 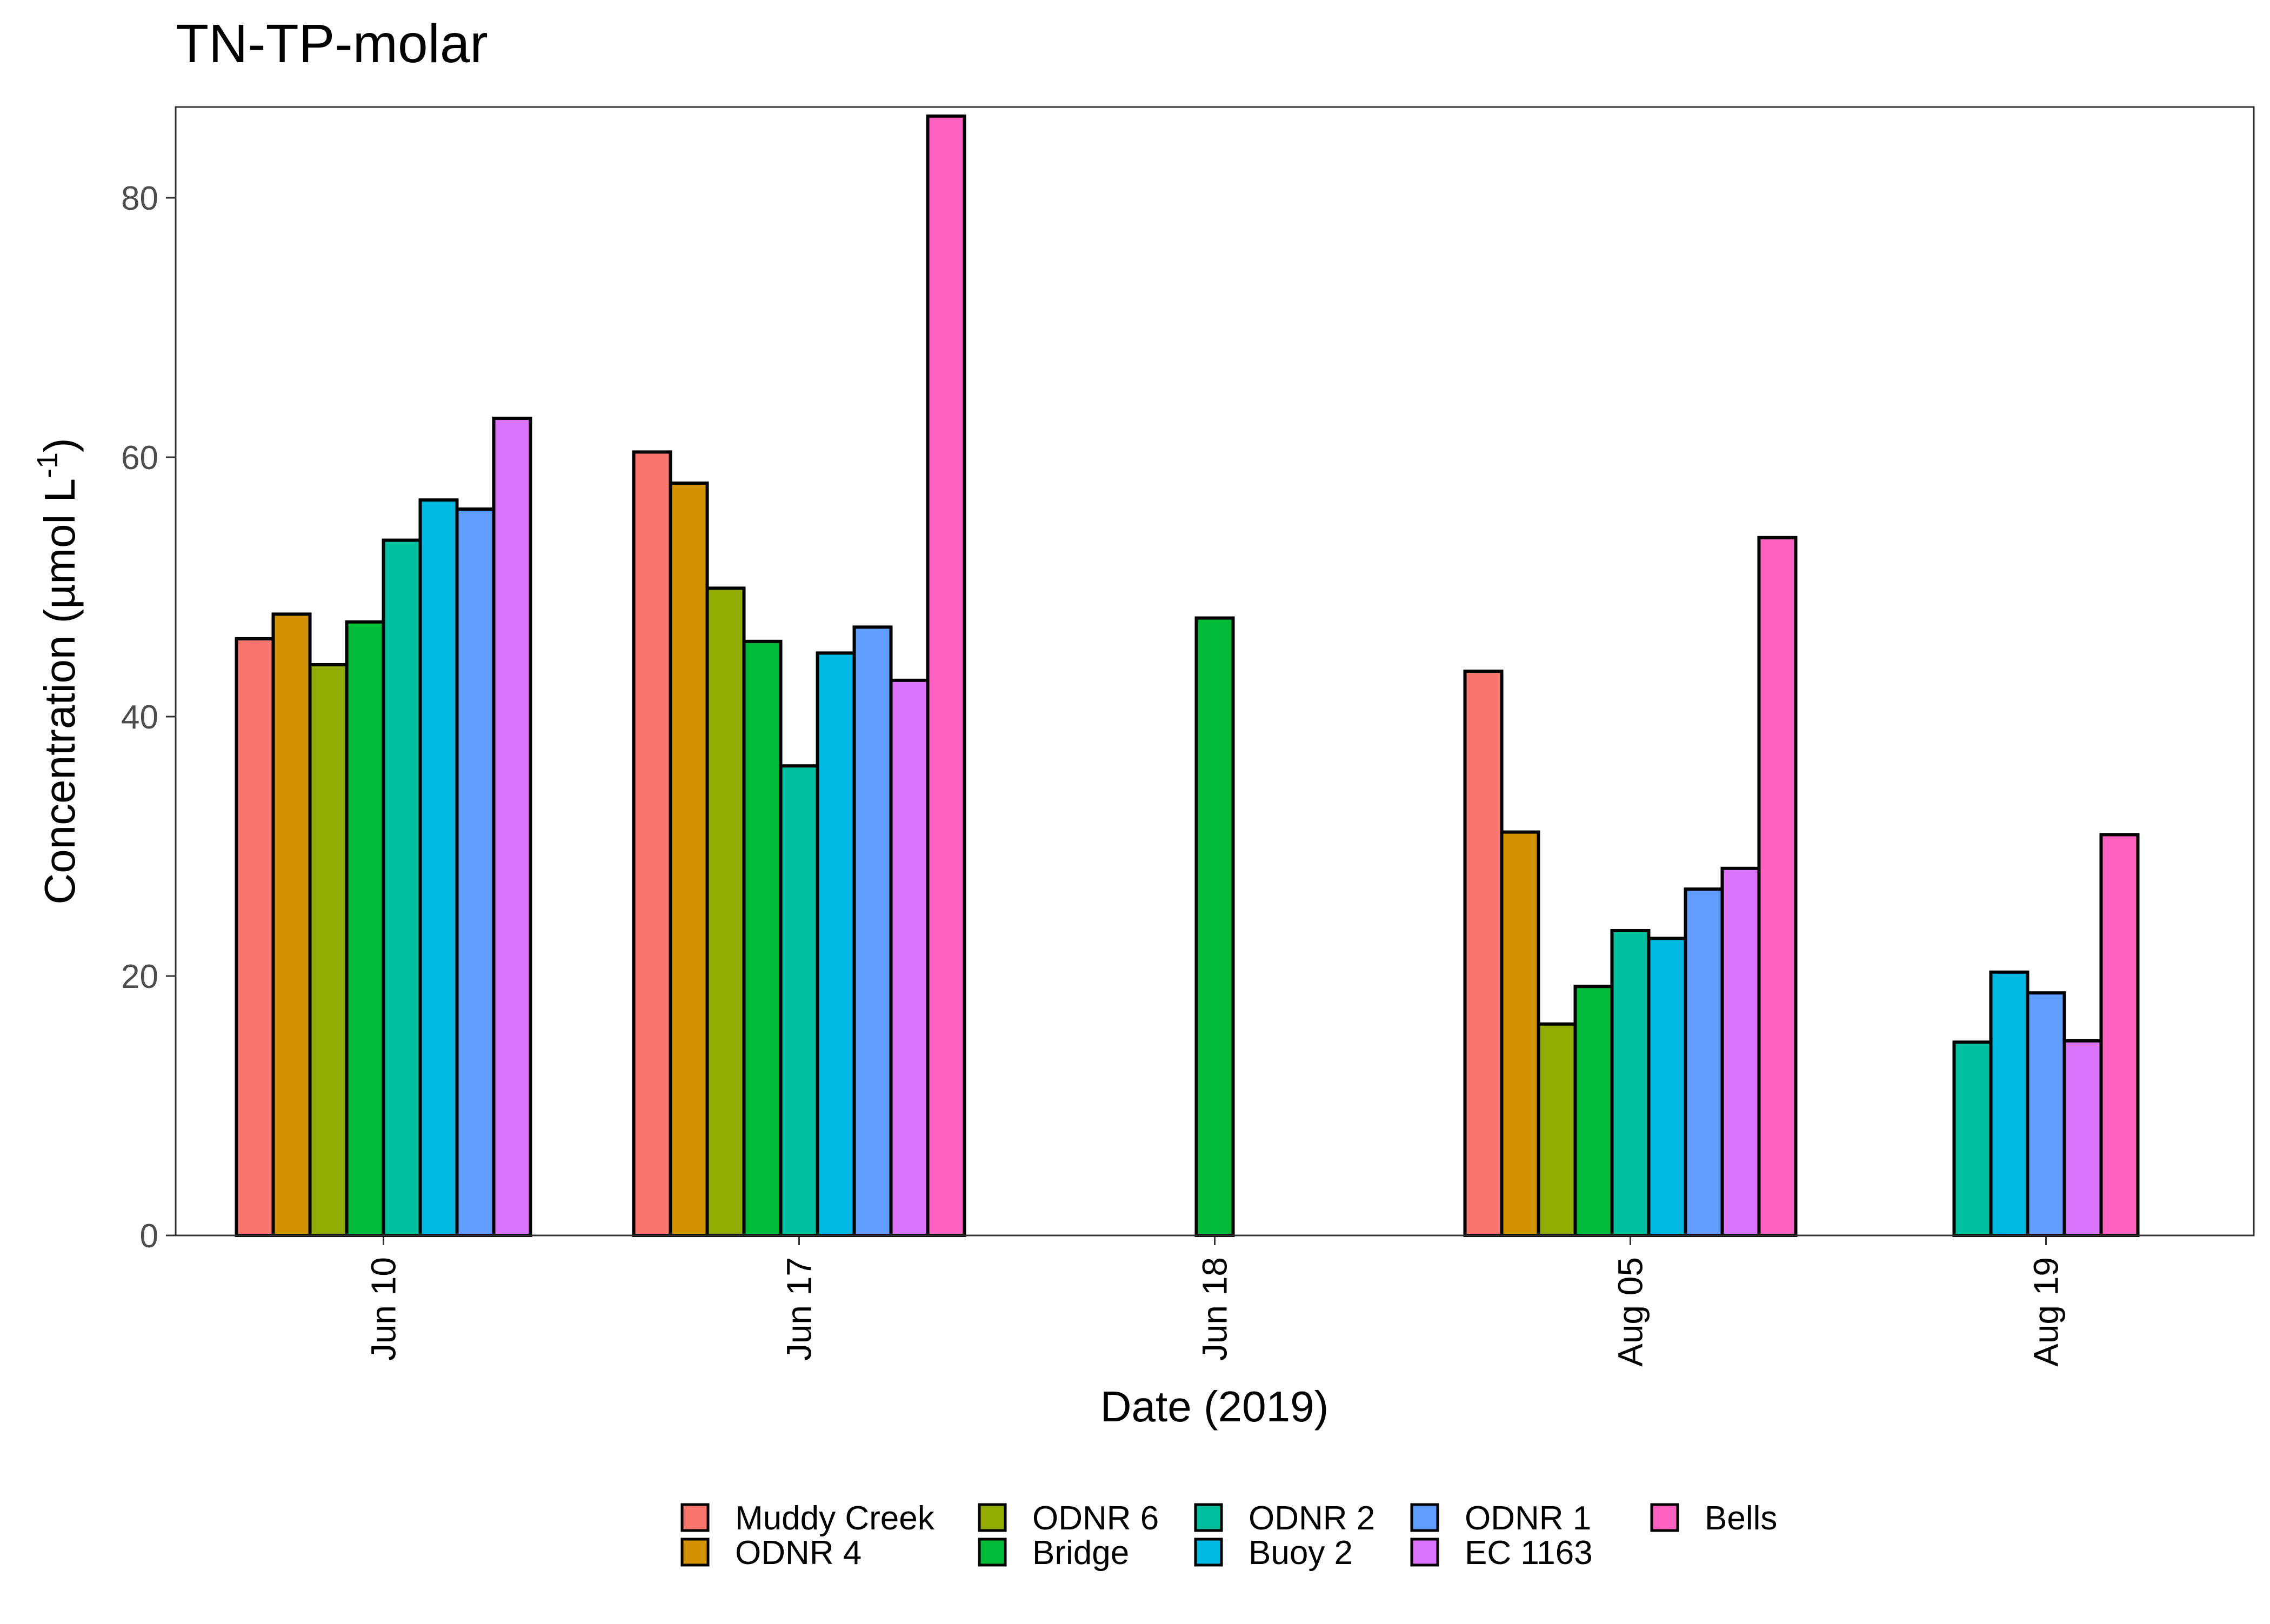 What do you see at coordinates (60, 445) in the screenshot?
I see `y-axis-label-close: )` at bounding box center [60, 445].